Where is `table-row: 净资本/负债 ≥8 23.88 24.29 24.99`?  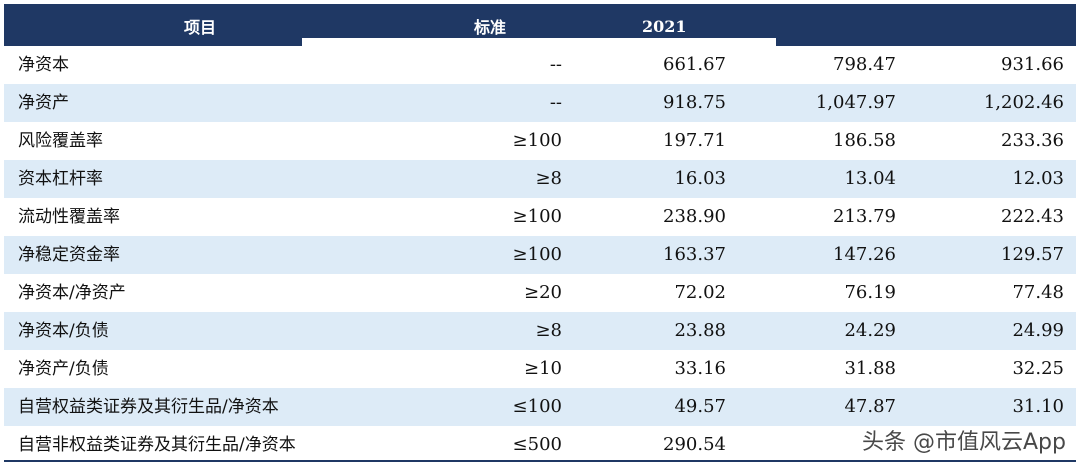 table-row: 净资本/负债 ≥8 23.88 24.29 24.99 is located at coordinates (540, 331).